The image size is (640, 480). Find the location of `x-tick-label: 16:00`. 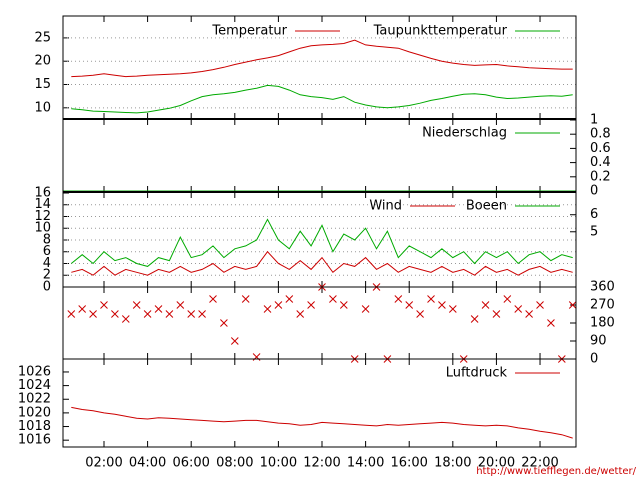

x-tick-label: 16:00 is located at coordinates (408, 463).